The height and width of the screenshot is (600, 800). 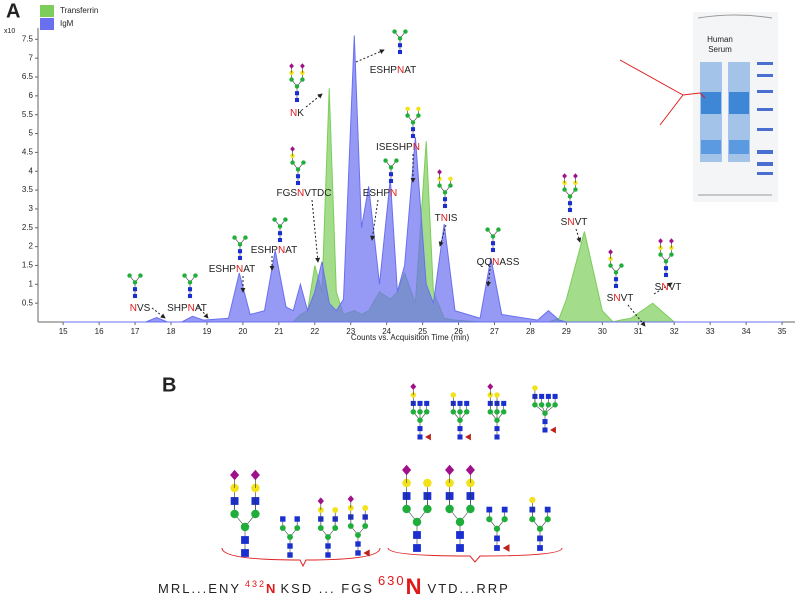 I want to click on legend-swatch, so click(x=47, y=11).